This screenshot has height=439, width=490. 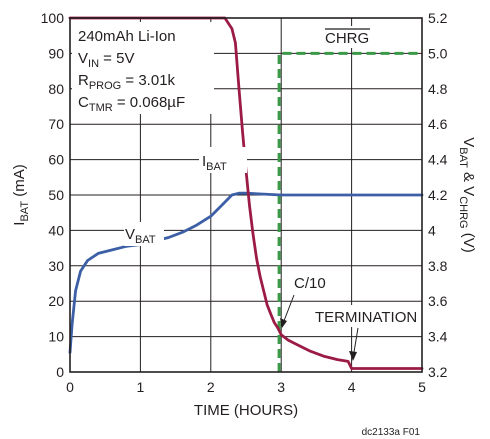 I want to click on label-vbat: VBAT, so click(x=144, y=234).